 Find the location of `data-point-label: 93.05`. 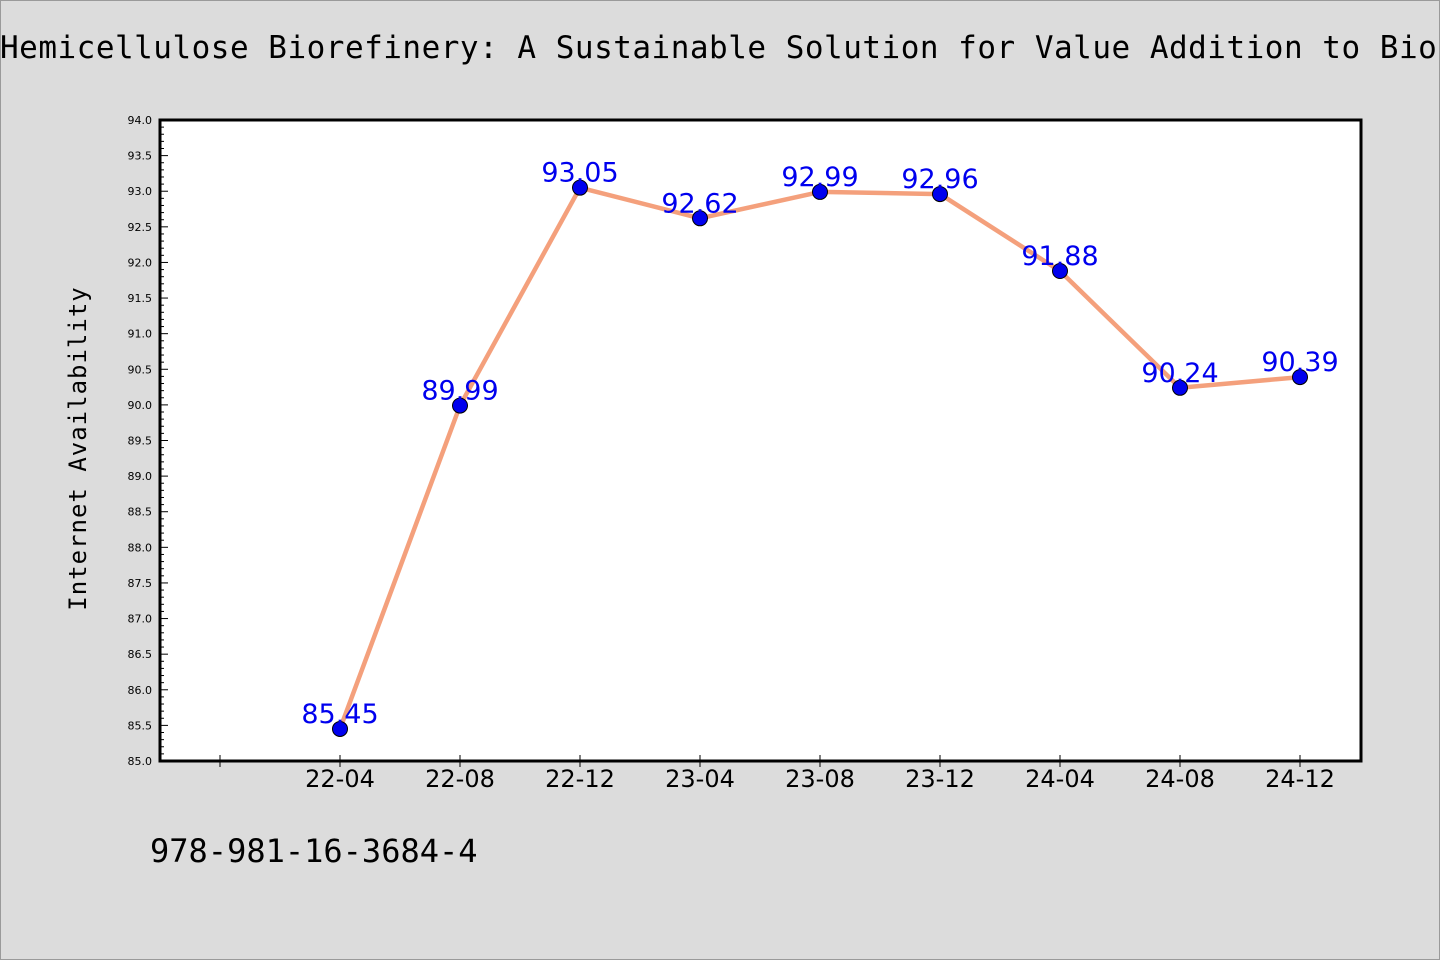

data-point-label: 93.05 is located at coordinates (579, 173).